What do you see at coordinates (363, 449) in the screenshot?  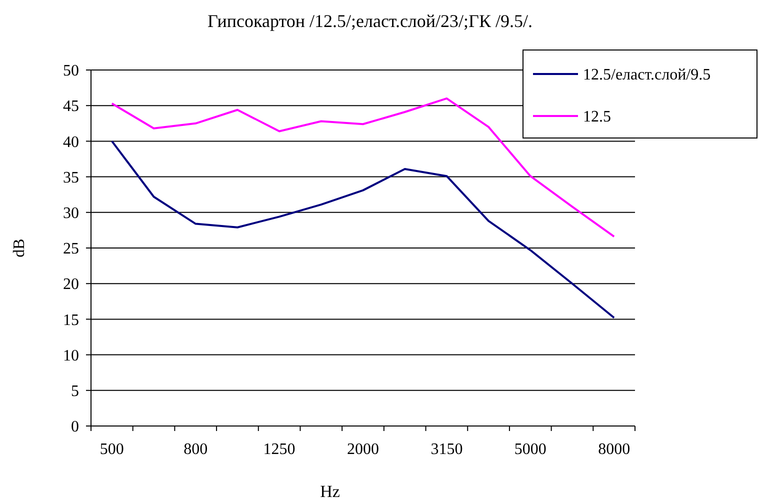 I see `x-tick-label: 2000` at bounding box center [363, 449].